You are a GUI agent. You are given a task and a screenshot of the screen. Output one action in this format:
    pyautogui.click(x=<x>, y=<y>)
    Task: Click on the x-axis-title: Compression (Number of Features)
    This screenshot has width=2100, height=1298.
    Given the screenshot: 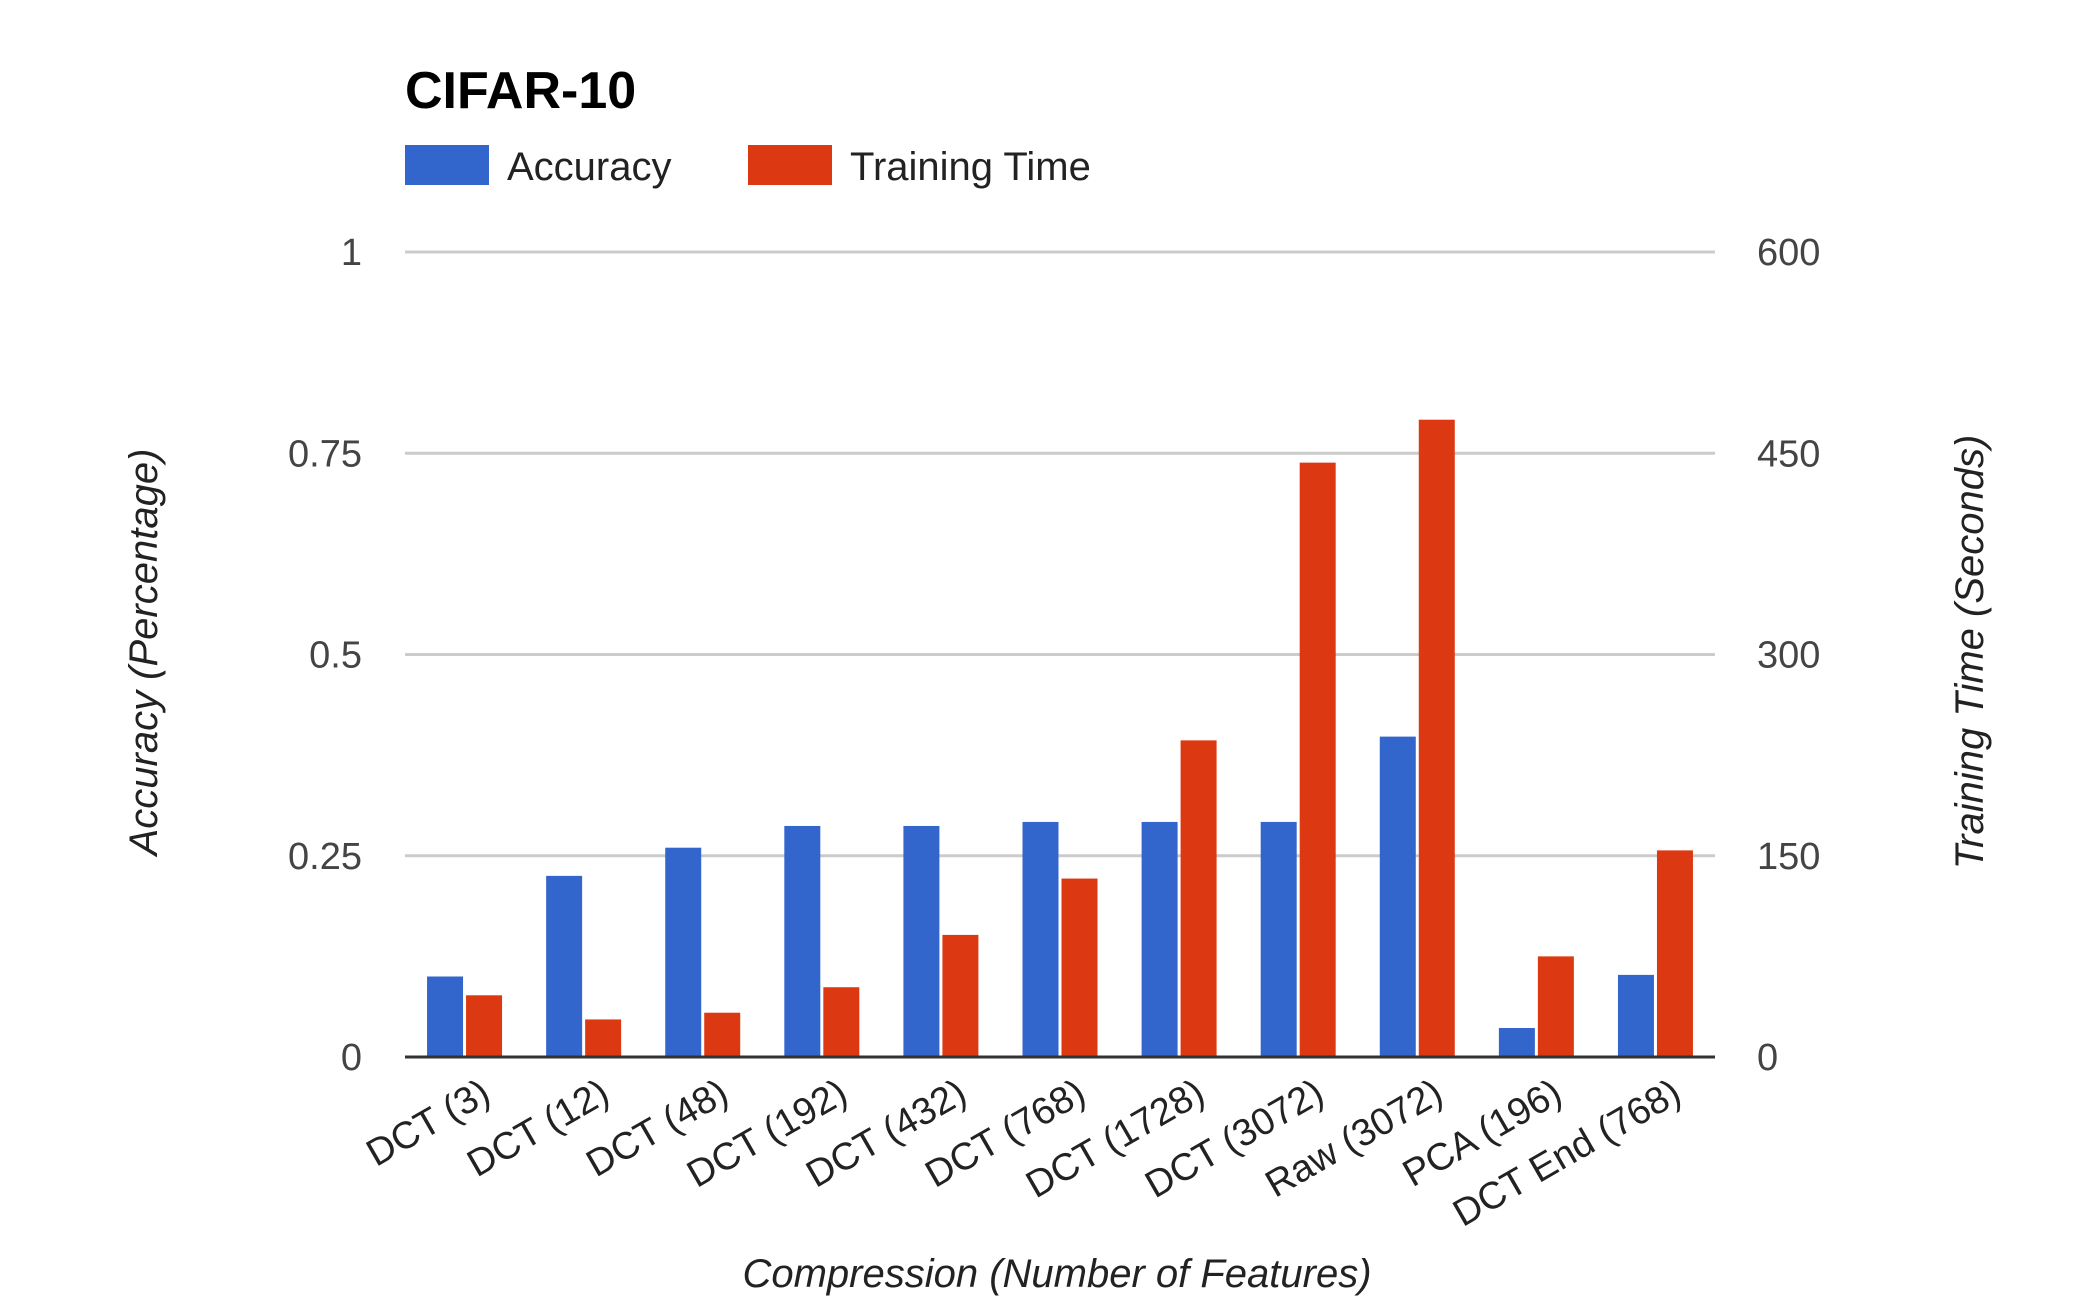 What is the action you would take?
    pyautogui.click(x=1056, y=1274)
    